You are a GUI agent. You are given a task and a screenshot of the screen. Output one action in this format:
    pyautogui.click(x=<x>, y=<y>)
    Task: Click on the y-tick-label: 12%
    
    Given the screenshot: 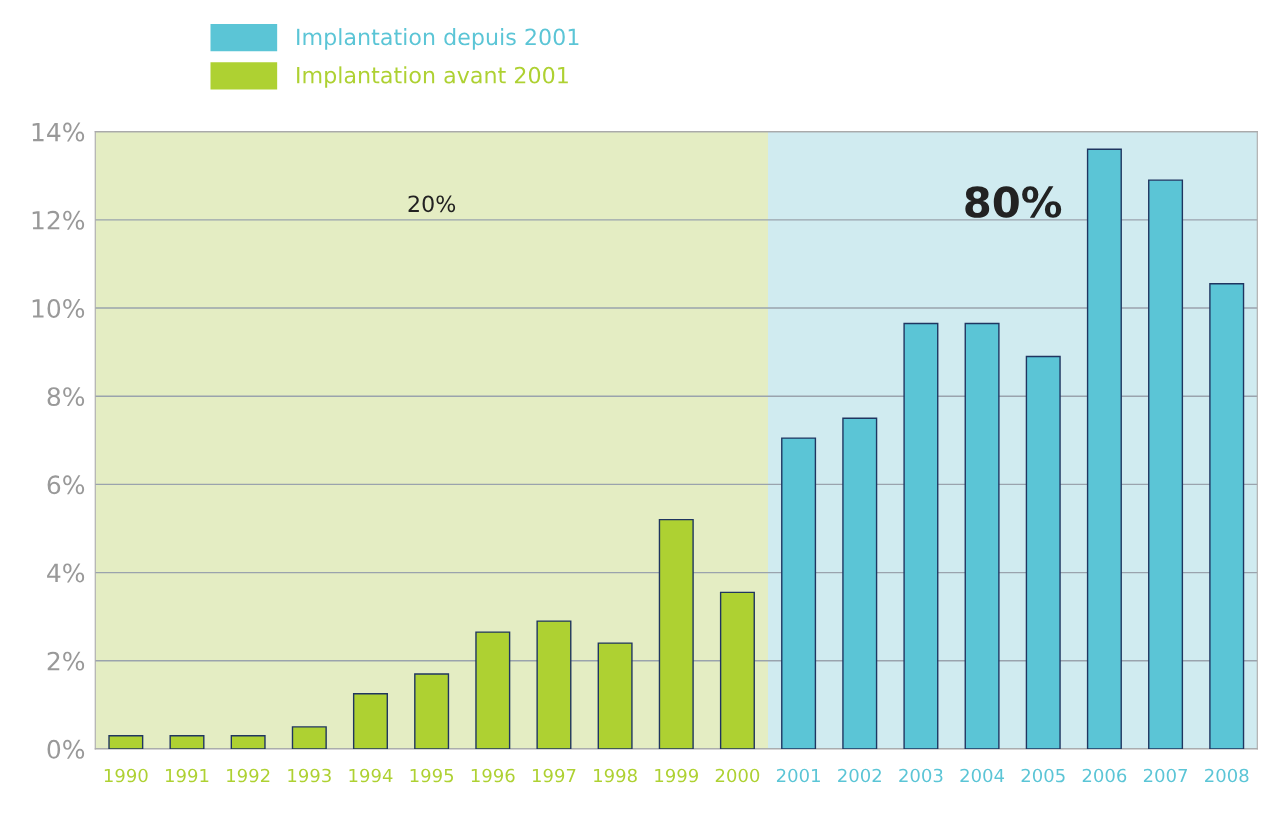 What is the action you would take?
    pyautogui.click(x=58, y=220)
    